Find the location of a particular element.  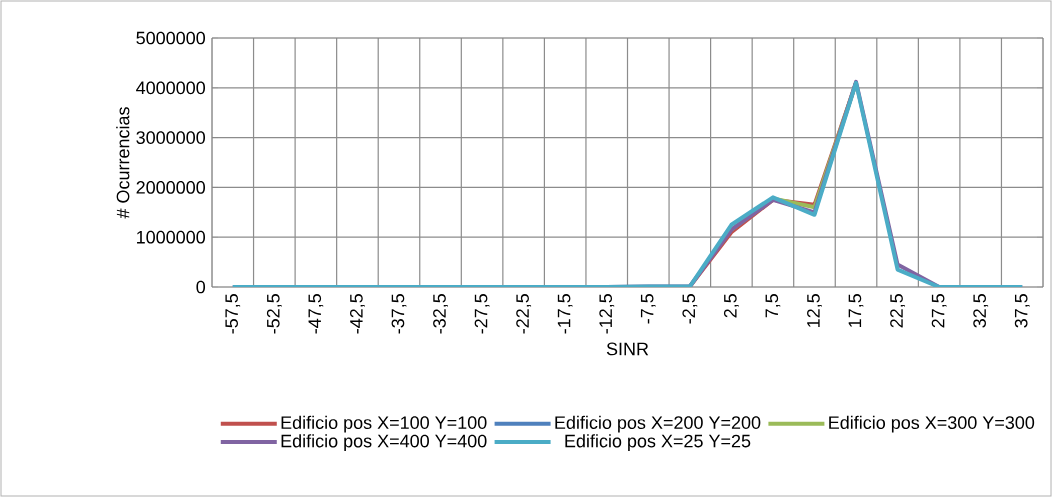

x-tick-label: 12,5 is located at coordinates (814, 310).